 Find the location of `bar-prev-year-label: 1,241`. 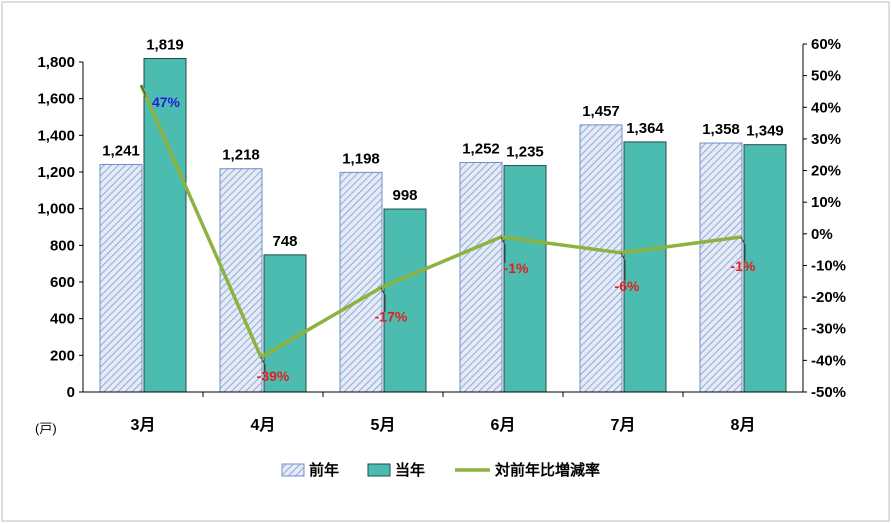

bar-prev-year-label: 1,241 is located at coordinates (121, 150).